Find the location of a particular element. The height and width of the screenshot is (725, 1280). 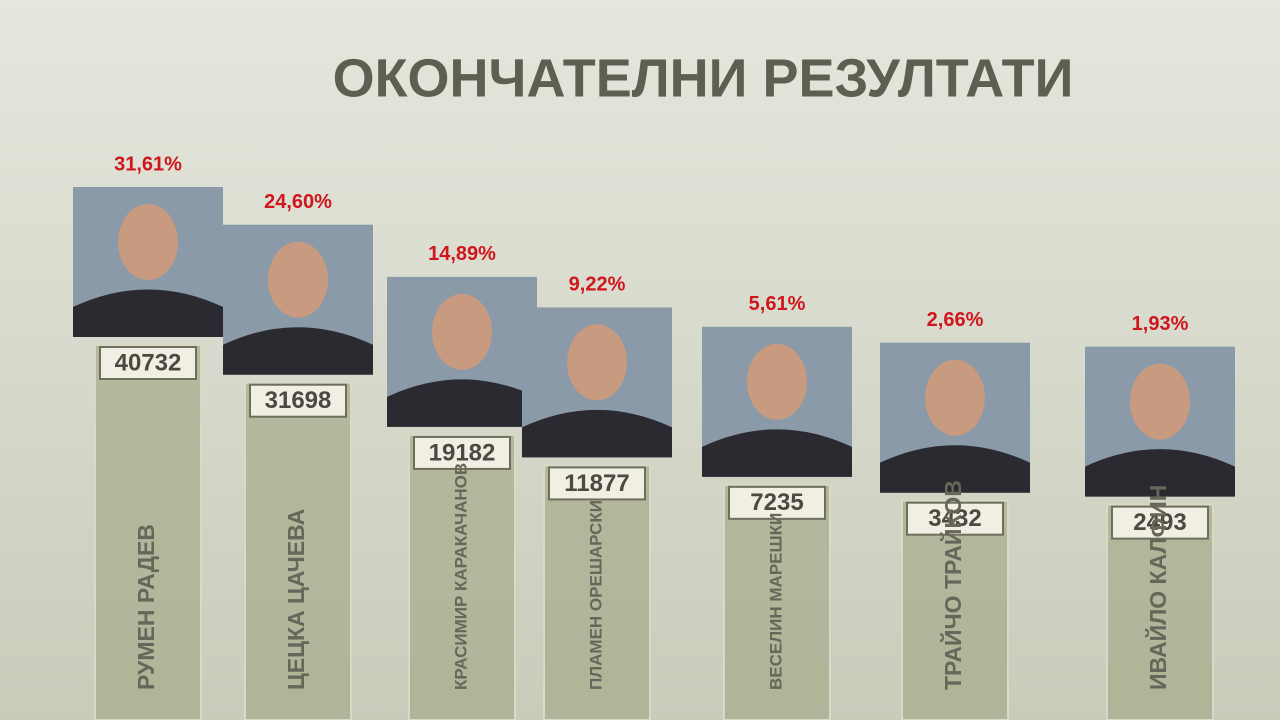

vote-count: 31698 is located at coordinates (298, 400).